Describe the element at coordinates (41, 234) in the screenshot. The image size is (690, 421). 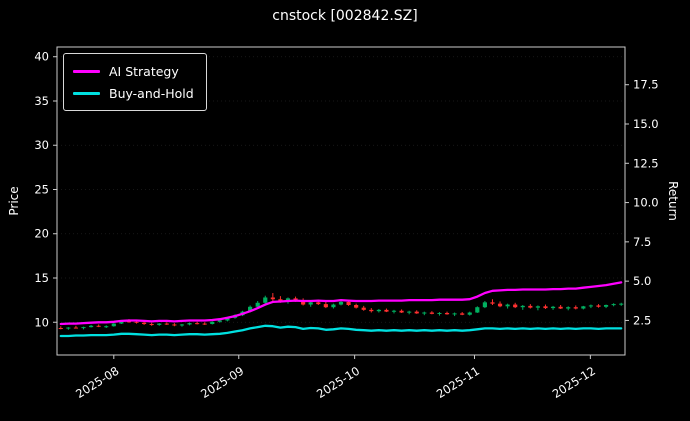
I see `svg-text: 20` at that location.